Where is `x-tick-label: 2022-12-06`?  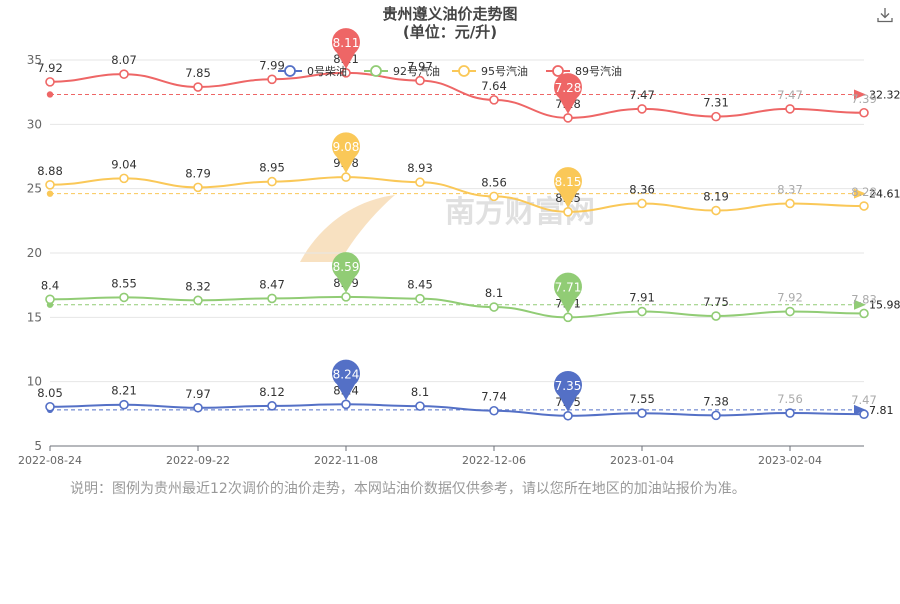
x-tick-label: 2022-12-06 is located at coordinates (494, 460).